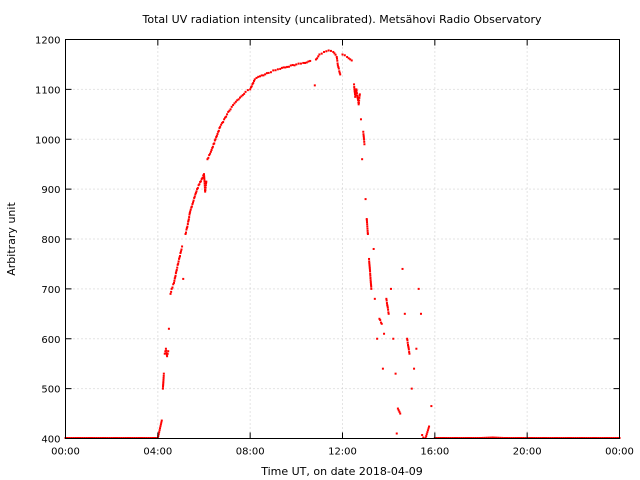 The image size is (640, 480). I want to click on y-axis-label: Arbitrary unit, so click(11, 239).